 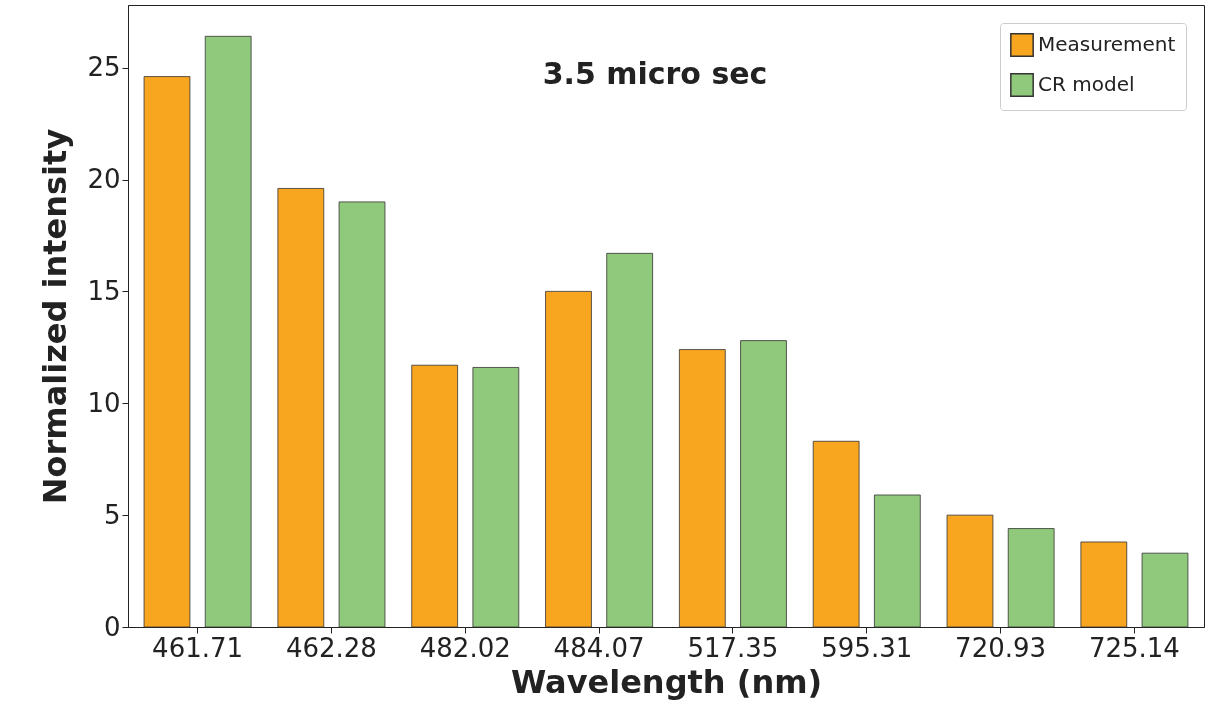 I want to click on x-tick-label: 720.93, so click(x=1001, y=647).